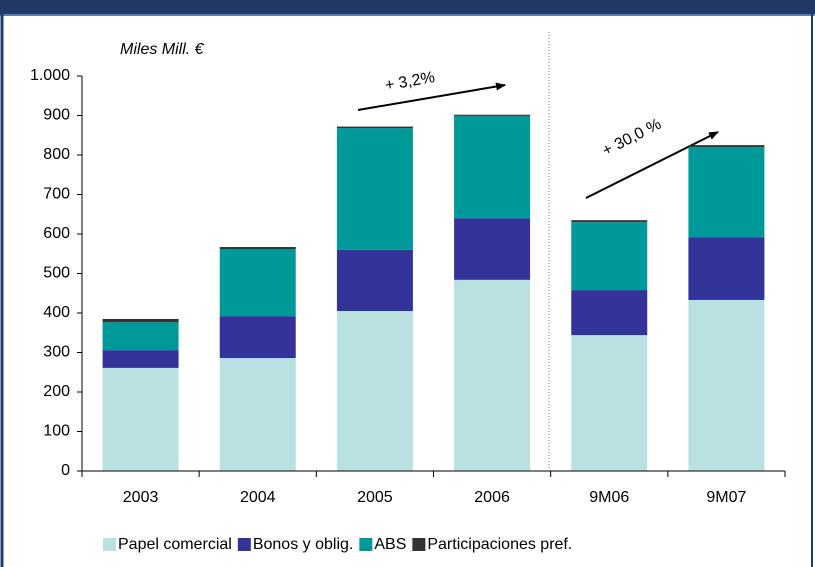 Image resolution: width=815 pixels, height=567 pixels. I want to click on annotation: + 3,2%, so click(410, 81).